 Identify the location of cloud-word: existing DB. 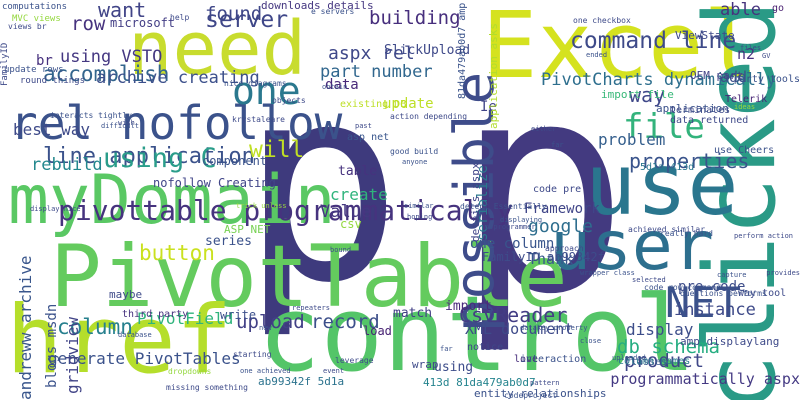
(373, 104).